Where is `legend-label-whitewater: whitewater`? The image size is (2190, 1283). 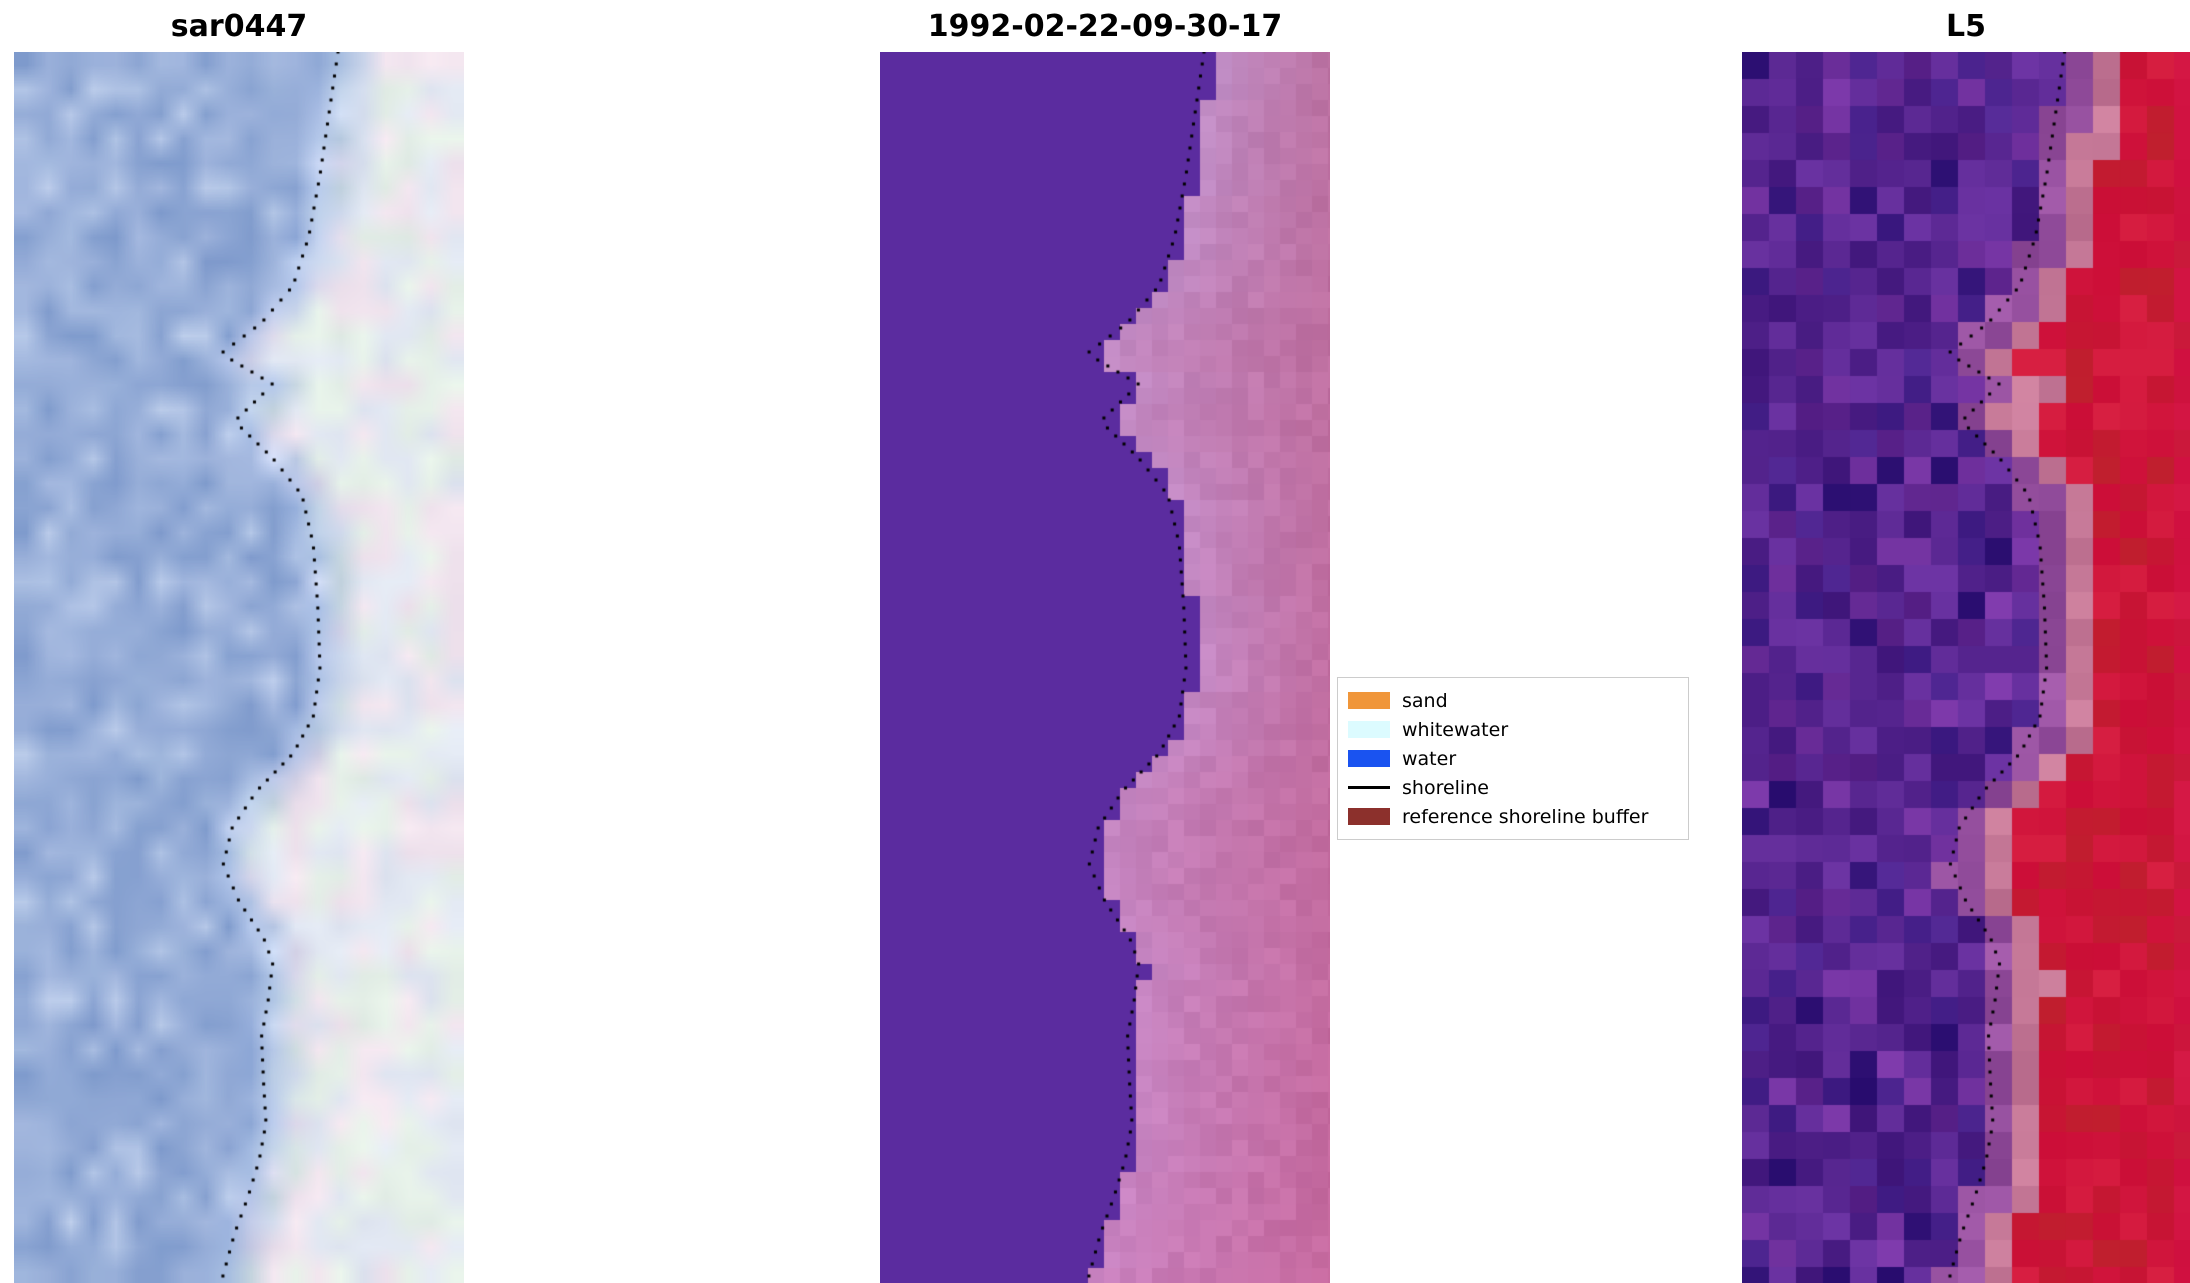
legend-label-whitewater: whitewater is located at coordinates (1455, 729).